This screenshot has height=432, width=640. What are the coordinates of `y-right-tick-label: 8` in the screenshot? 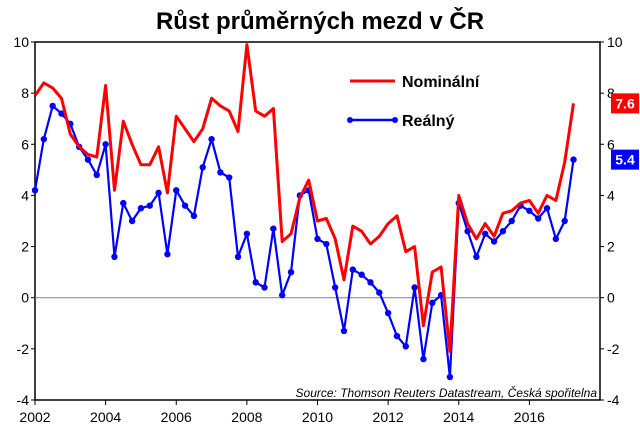 It's located at (611, 93).